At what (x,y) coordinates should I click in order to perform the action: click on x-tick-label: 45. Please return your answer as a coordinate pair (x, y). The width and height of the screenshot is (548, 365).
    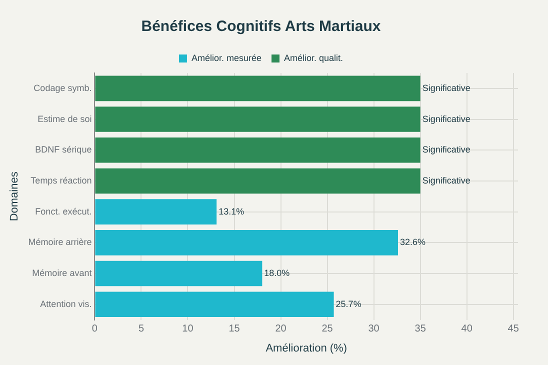
    Looking at the image, I should click on (514, 329).